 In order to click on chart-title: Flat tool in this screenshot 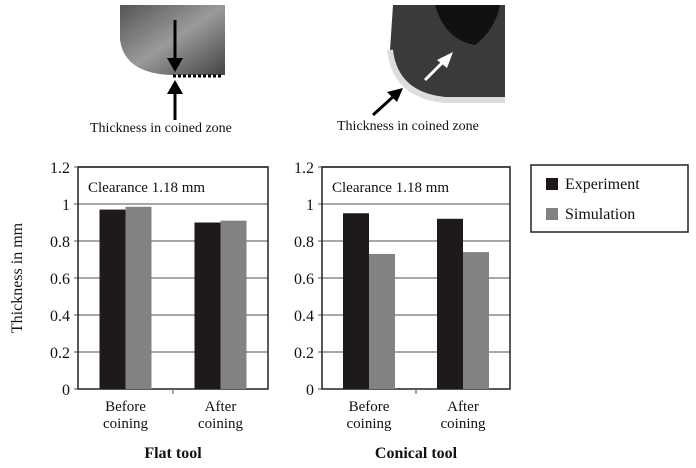, I will do `click(173, 453)`.